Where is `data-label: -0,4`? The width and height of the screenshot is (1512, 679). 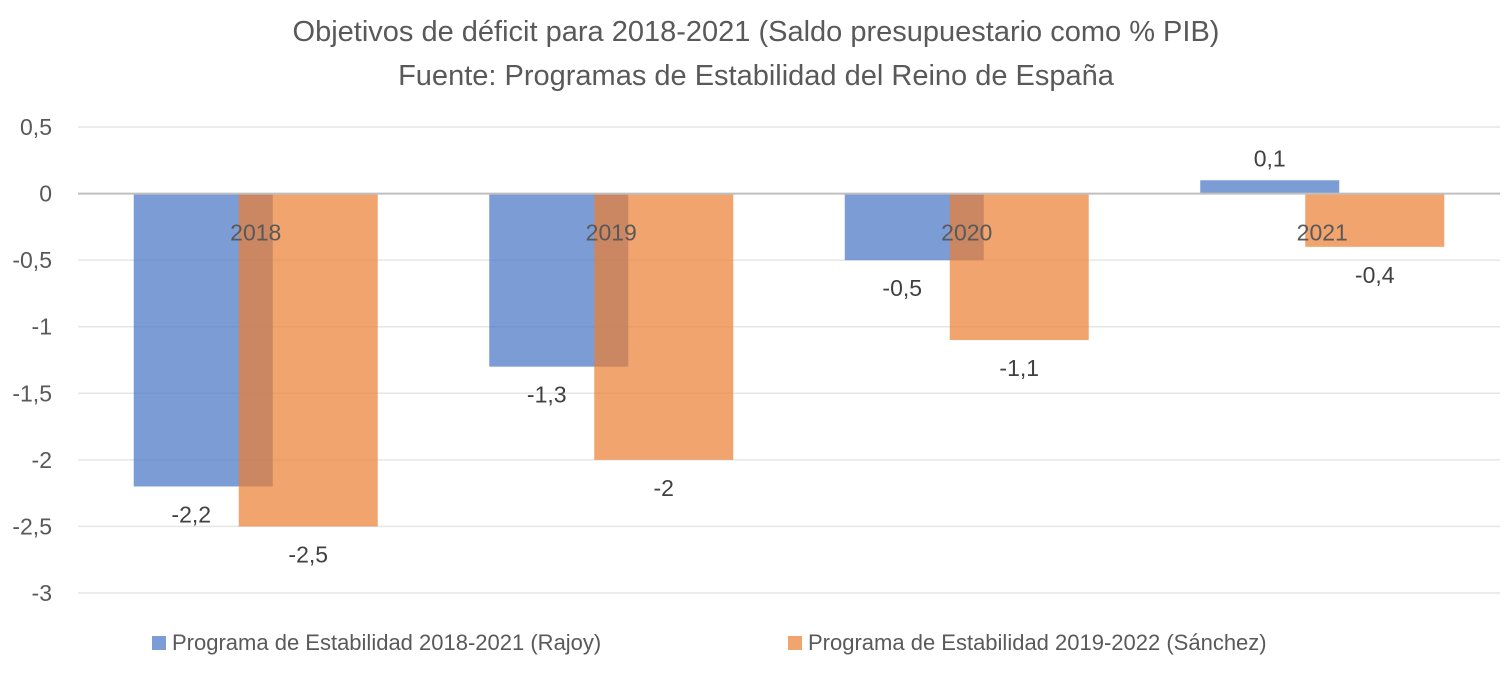 data-label: -0,4 is located at coordinates (1375, 275).